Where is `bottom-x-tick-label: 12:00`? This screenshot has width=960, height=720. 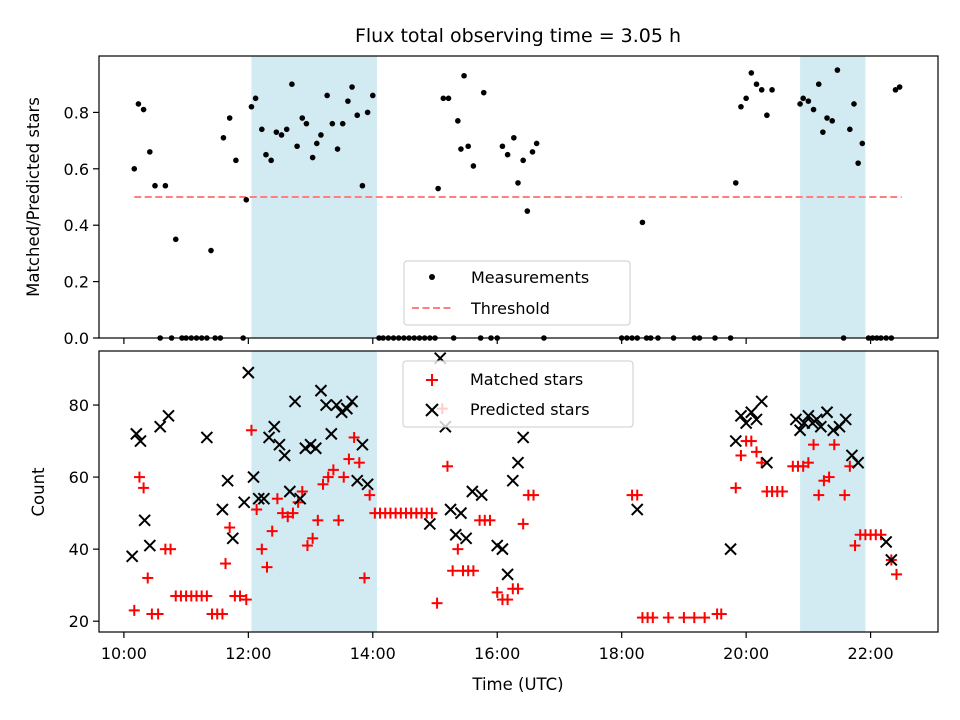
bottom-x-tick-label: 12:00 is located at coordinates (248, 653).